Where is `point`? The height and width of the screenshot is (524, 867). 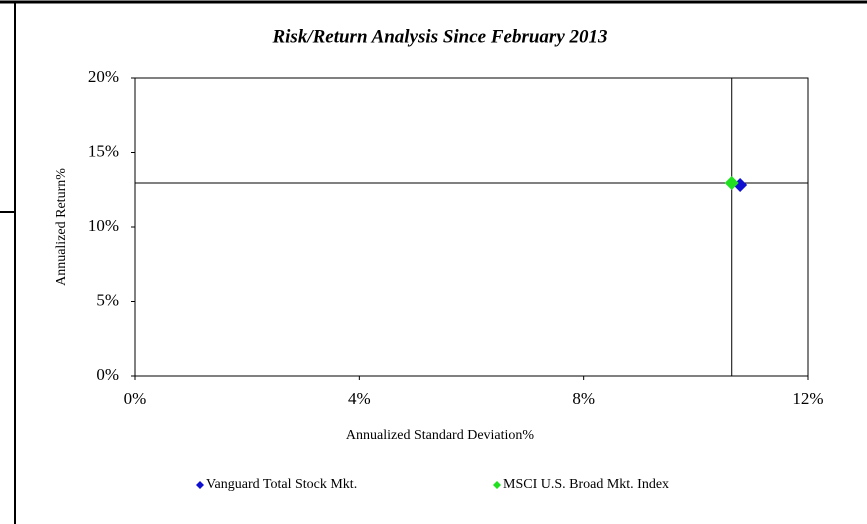 point is located at coordinates (731, 183).